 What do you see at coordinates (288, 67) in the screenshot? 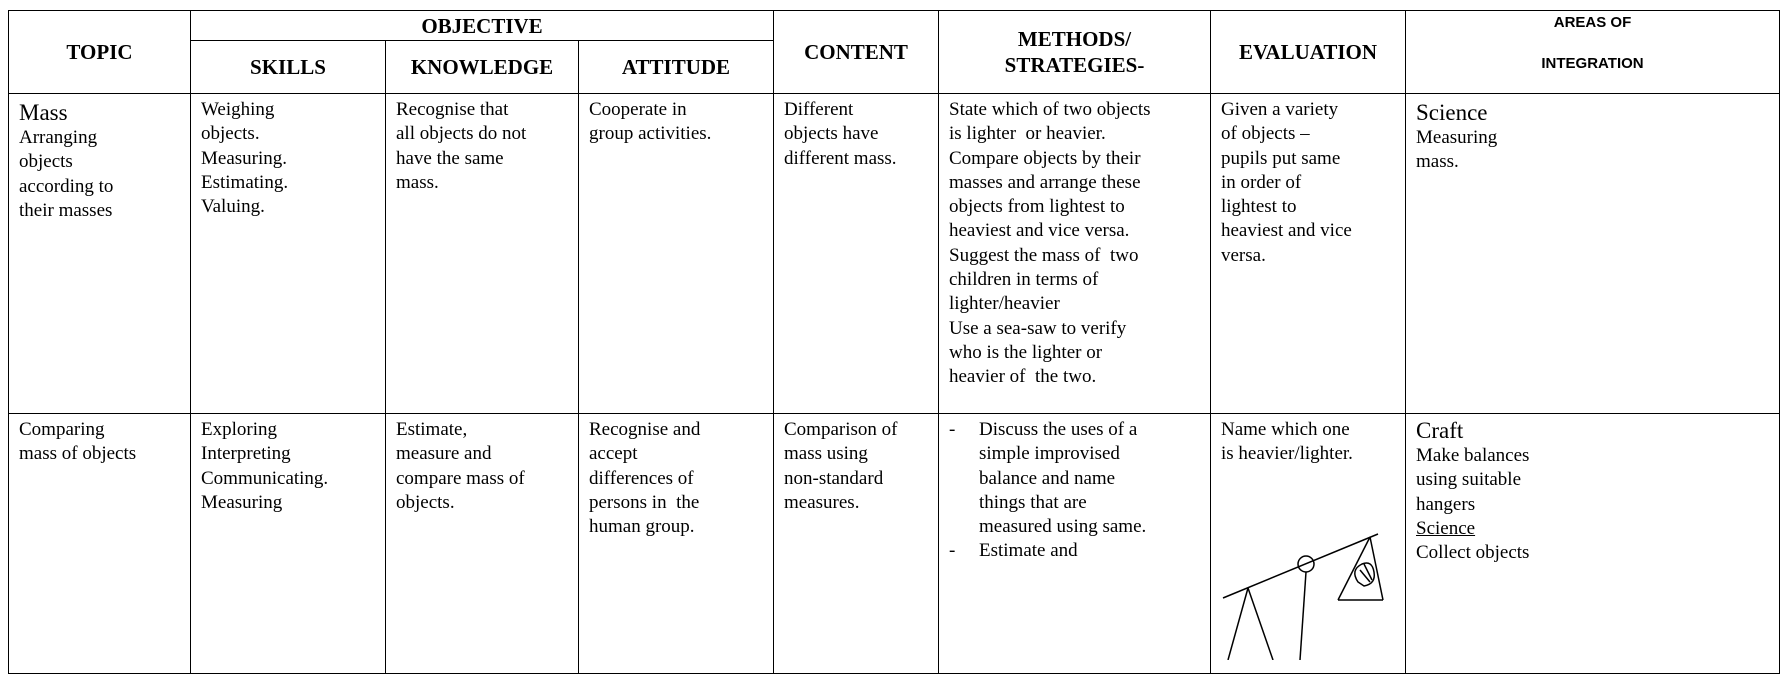
I see `header-text: SKILLS` at bounding box center [288, 67].